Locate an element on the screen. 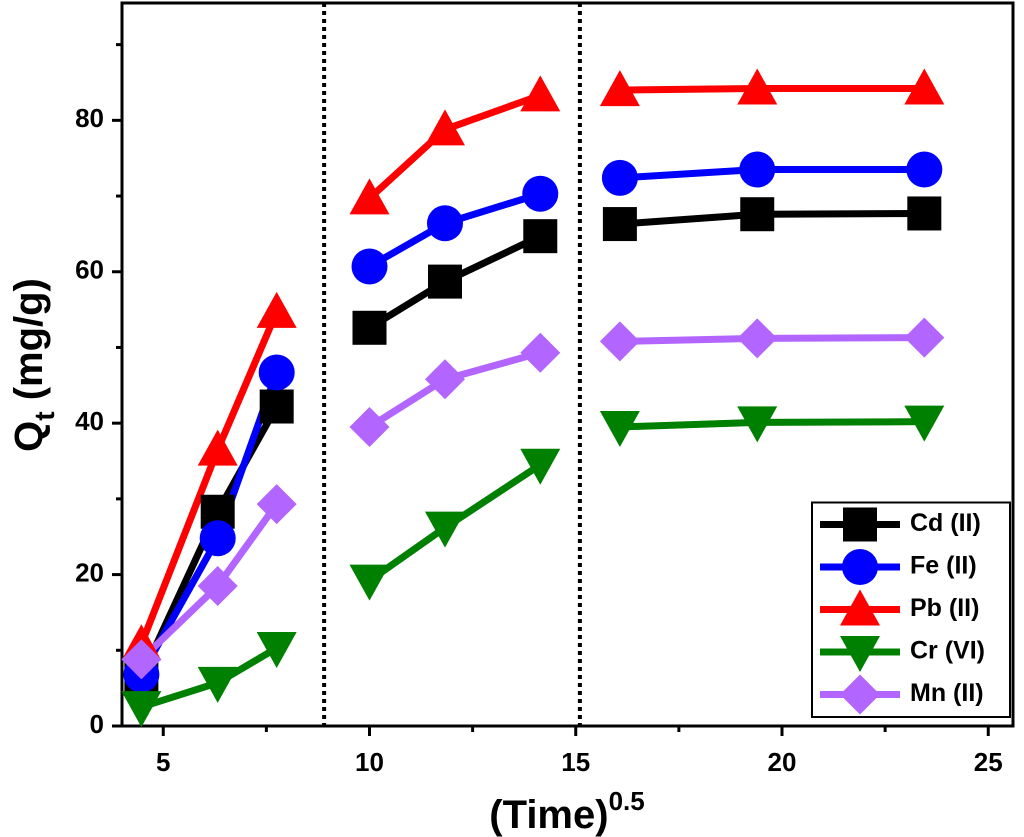 The width and height of the screenshot is (1024, 837). x-axis-label: (Time)0.5 is located at coordinates (566, 811).